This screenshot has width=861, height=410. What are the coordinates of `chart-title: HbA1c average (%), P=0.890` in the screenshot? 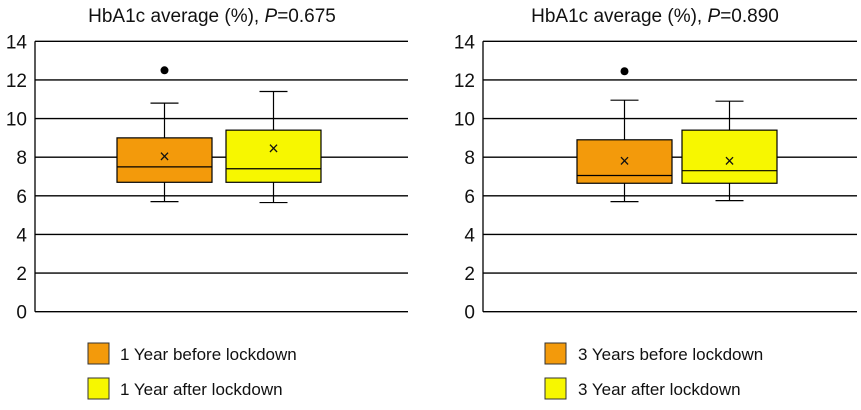 It's located at (655, 16).